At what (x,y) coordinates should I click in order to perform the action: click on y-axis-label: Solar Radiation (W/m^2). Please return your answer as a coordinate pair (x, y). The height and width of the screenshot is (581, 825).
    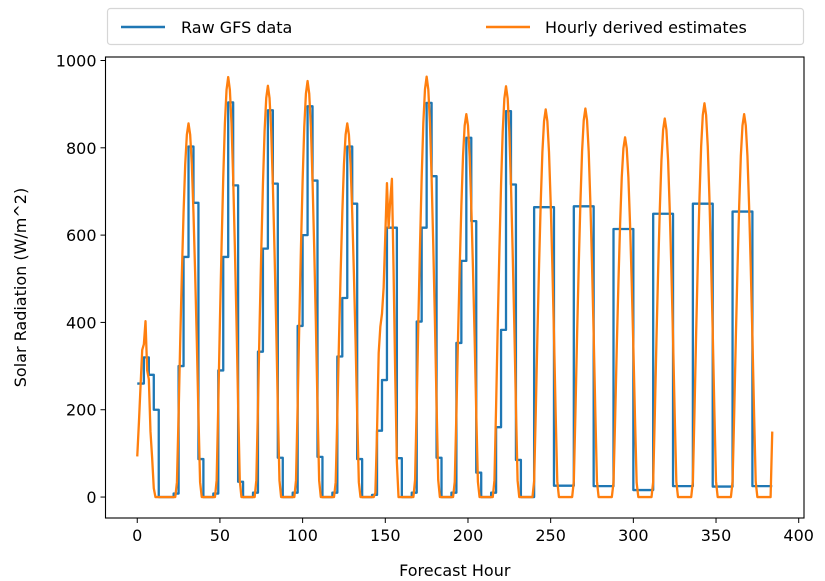
    Looking at the image, I should click on (20, 287).